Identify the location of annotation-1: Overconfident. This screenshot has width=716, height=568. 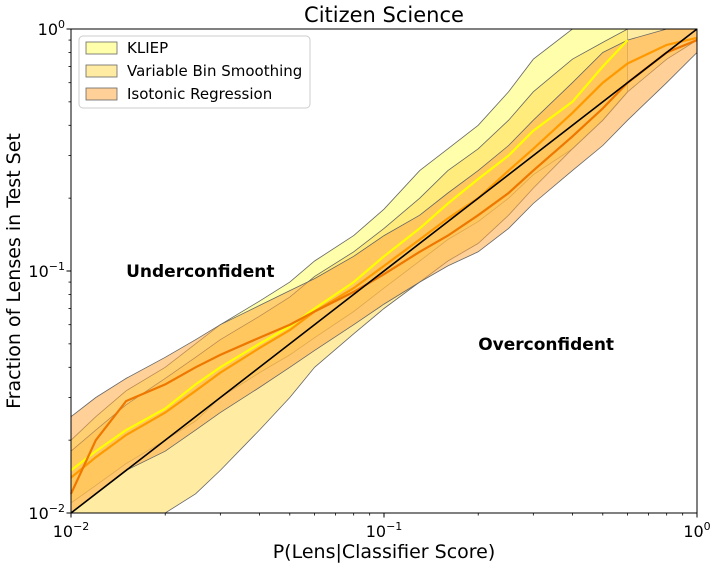
(546, 345).